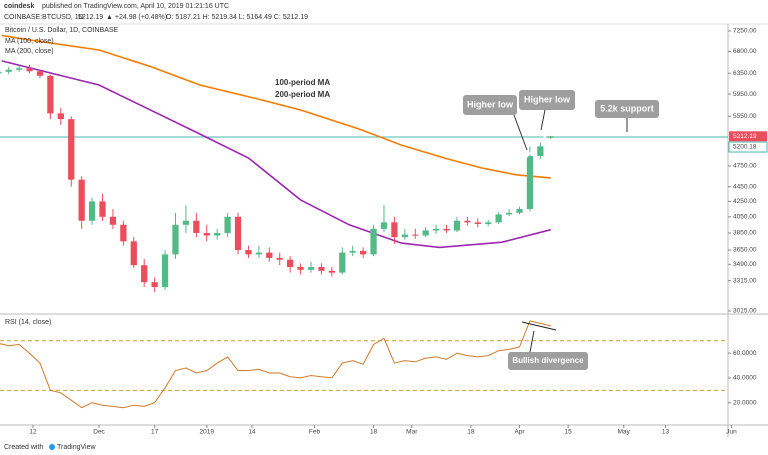 This screenshot has height=455, width=768. Describe the element at coordinates (62, 30) in the screenshot. I see `legend-title: Bitcoin / U.S. Dollar, 1D, COINBASE` at that location.